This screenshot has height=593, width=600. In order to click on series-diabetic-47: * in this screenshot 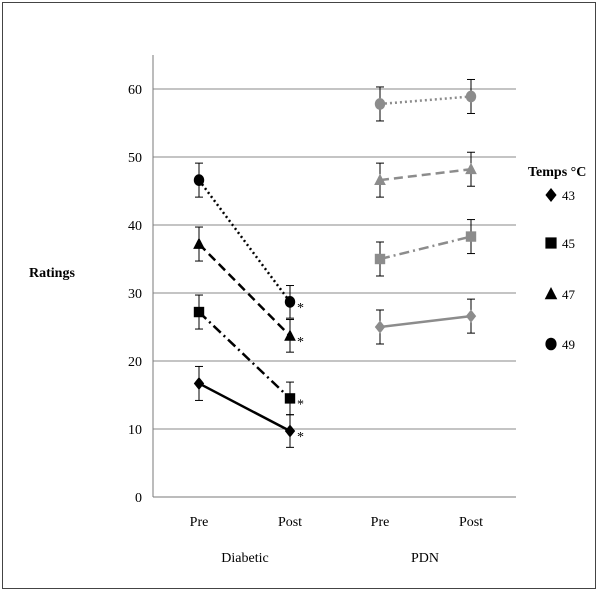, I will do `click(248, 289)`.